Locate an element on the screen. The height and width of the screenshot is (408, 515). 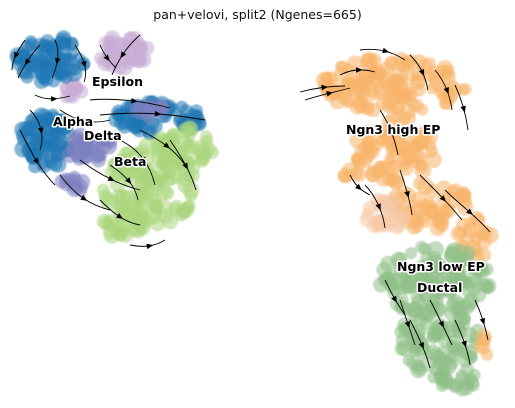
label-ductal: Ductal is located at coordinates (439, 287).